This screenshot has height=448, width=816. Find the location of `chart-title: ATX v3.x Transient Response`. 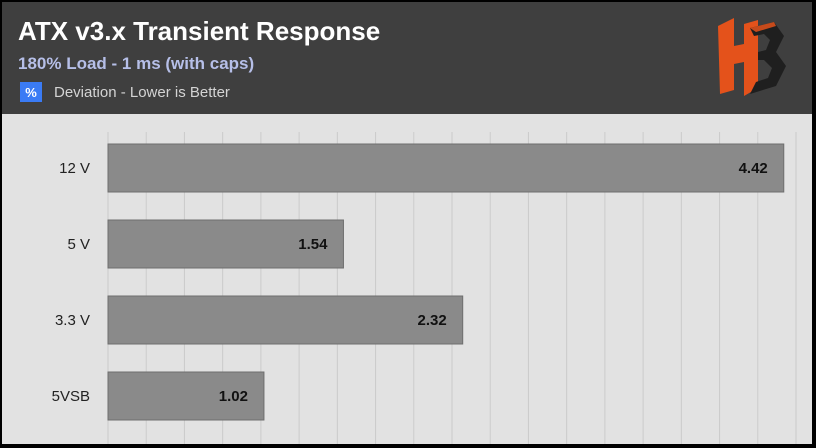

chart-title: ATX v3.x Transient Response is located at coordinates (199, 31).